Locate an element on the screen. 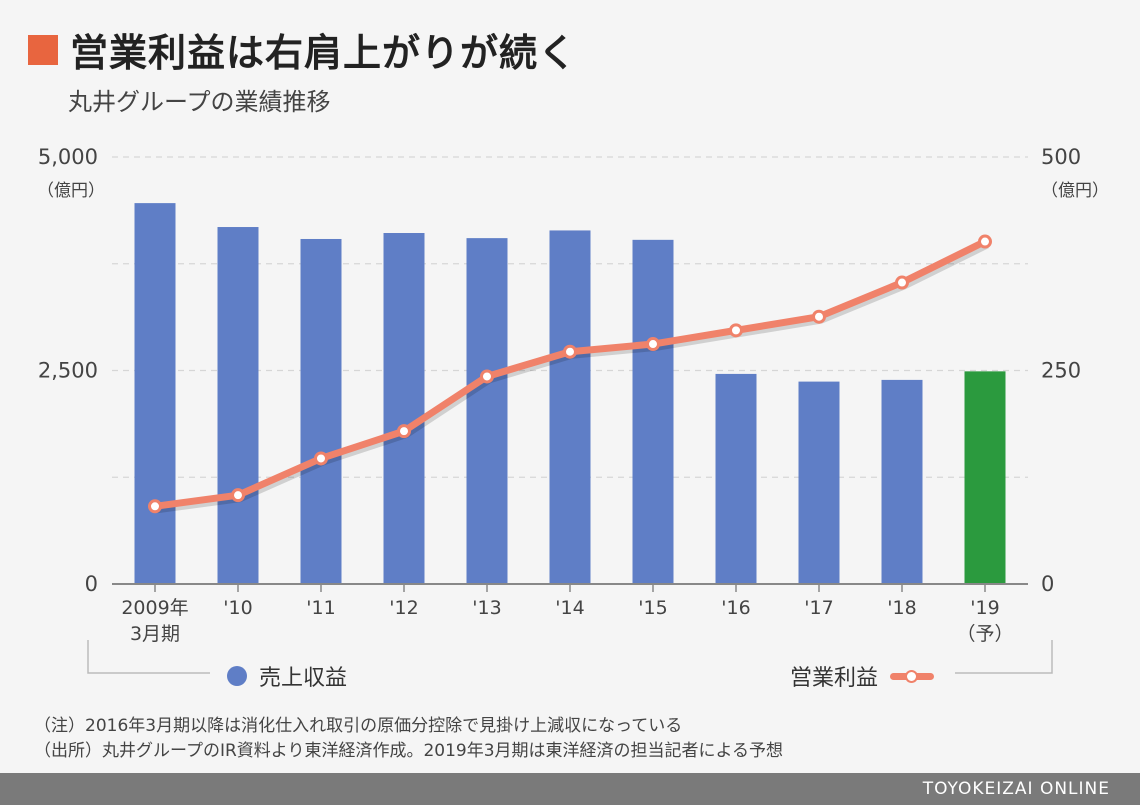 The image size is (1140, 805). legend-line: 営業利益 is located at coordinates (862, 676).